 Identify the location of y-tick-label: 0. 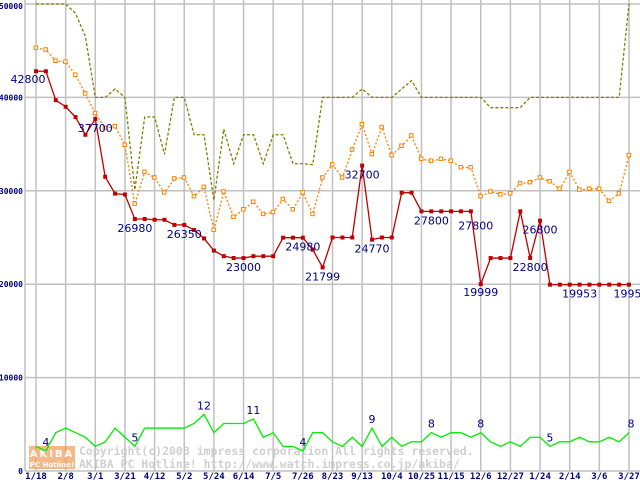
(20, 471).